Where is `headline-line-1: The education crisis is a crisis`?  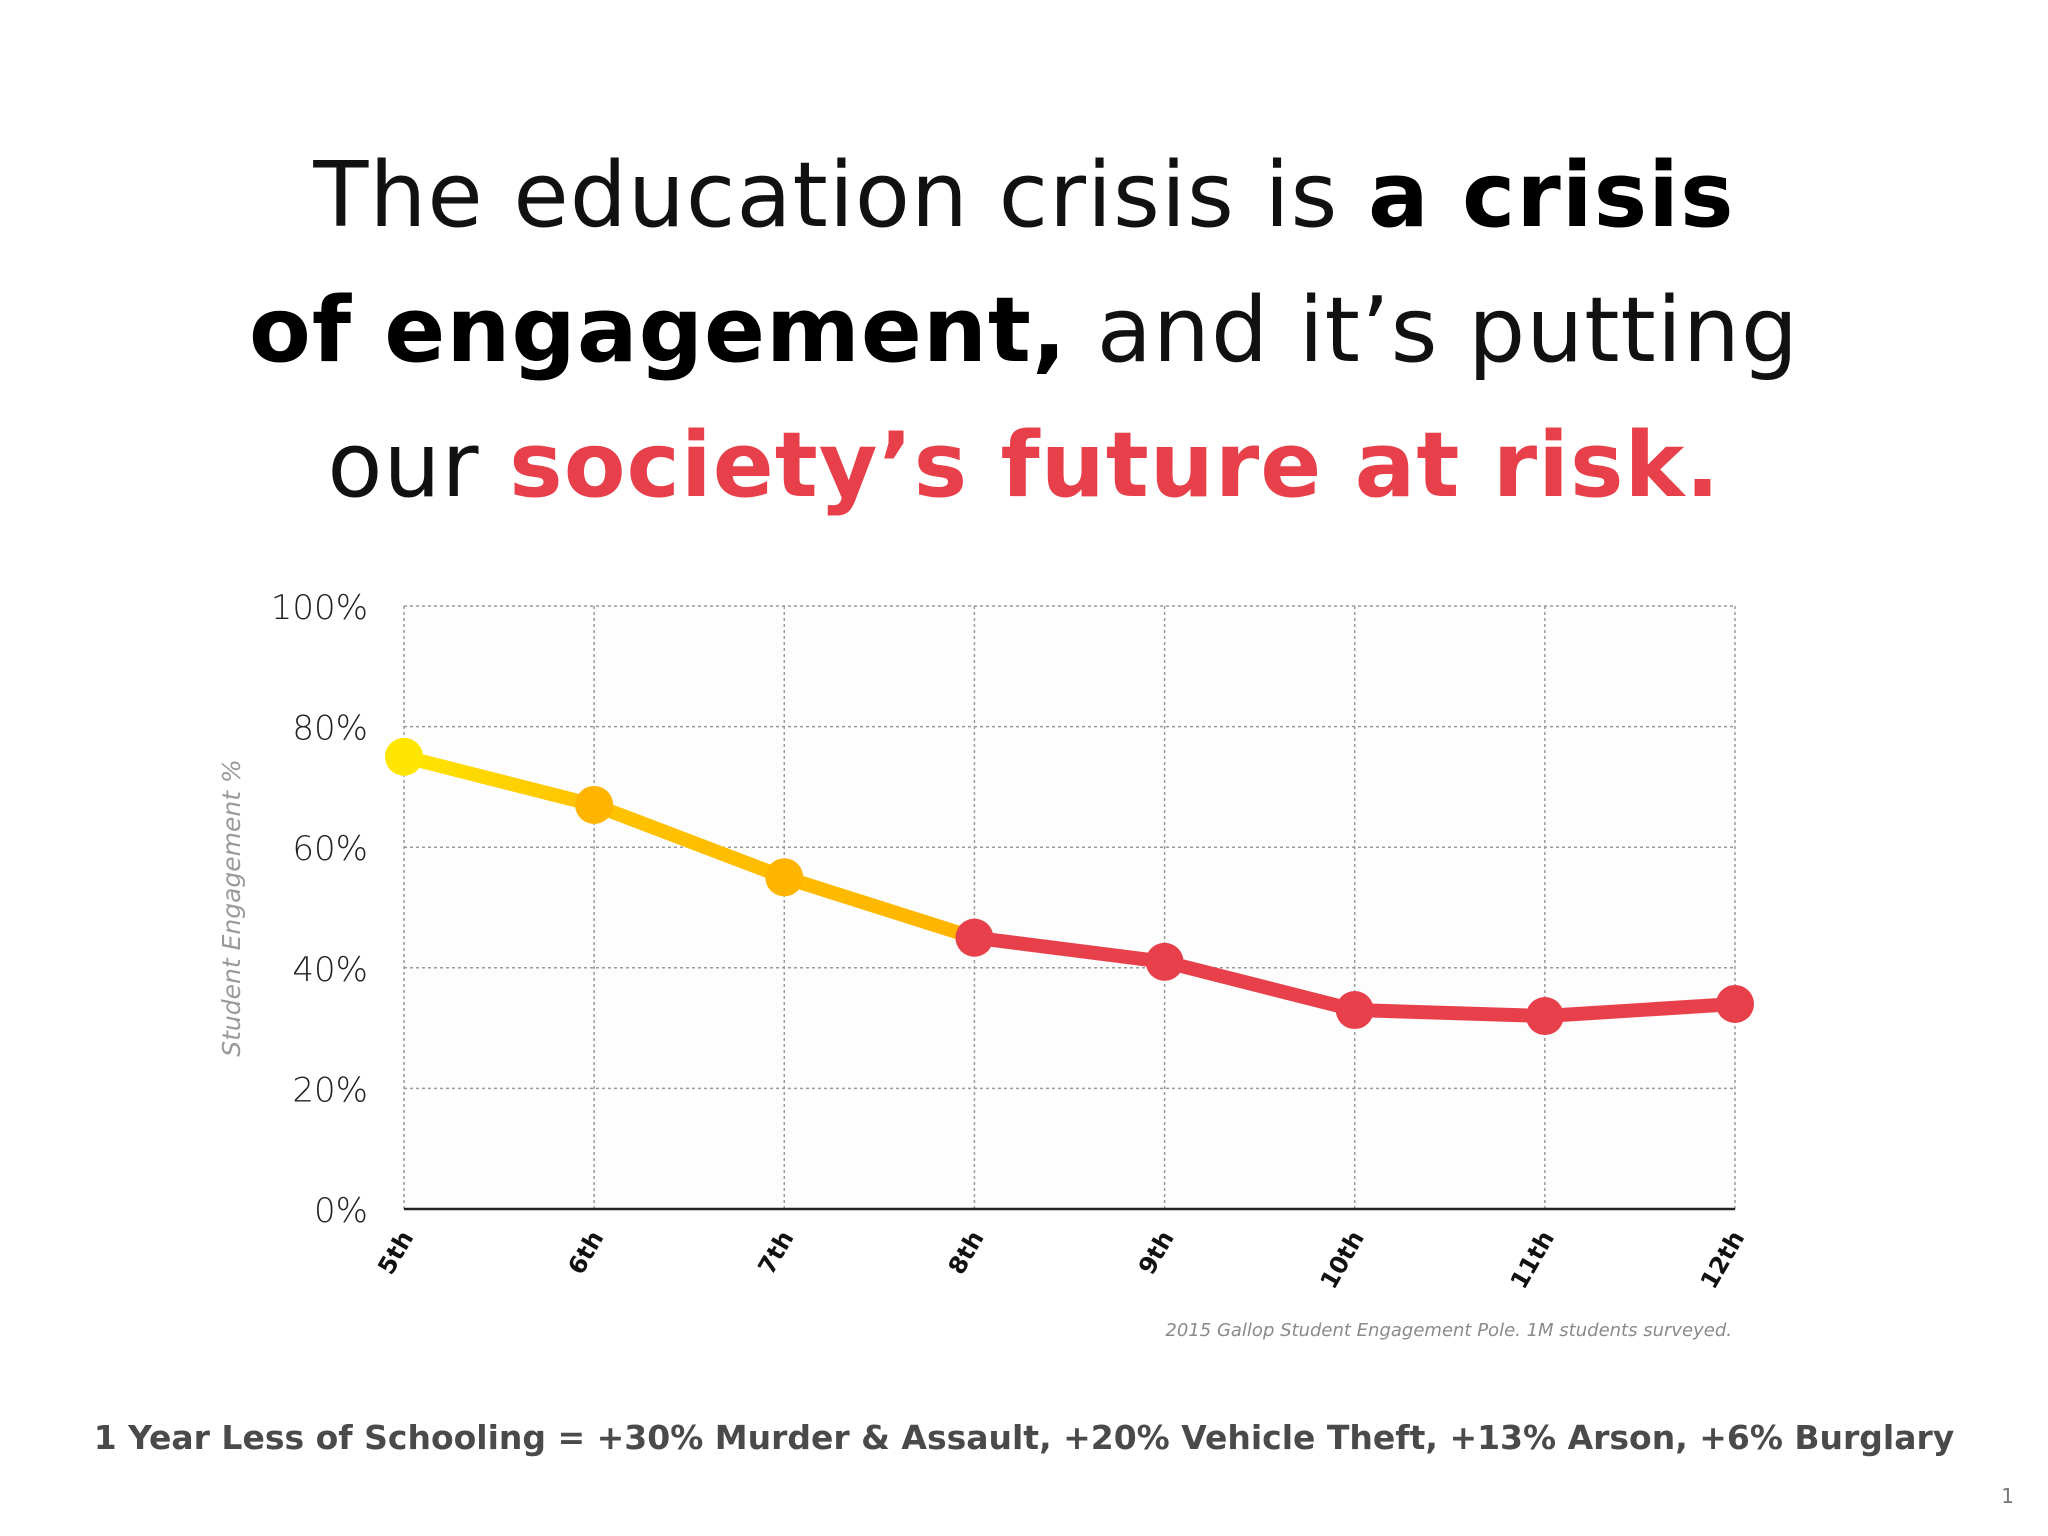 headline-line-1: The education crisis is a crisis is located at coordinates (1024, 195).